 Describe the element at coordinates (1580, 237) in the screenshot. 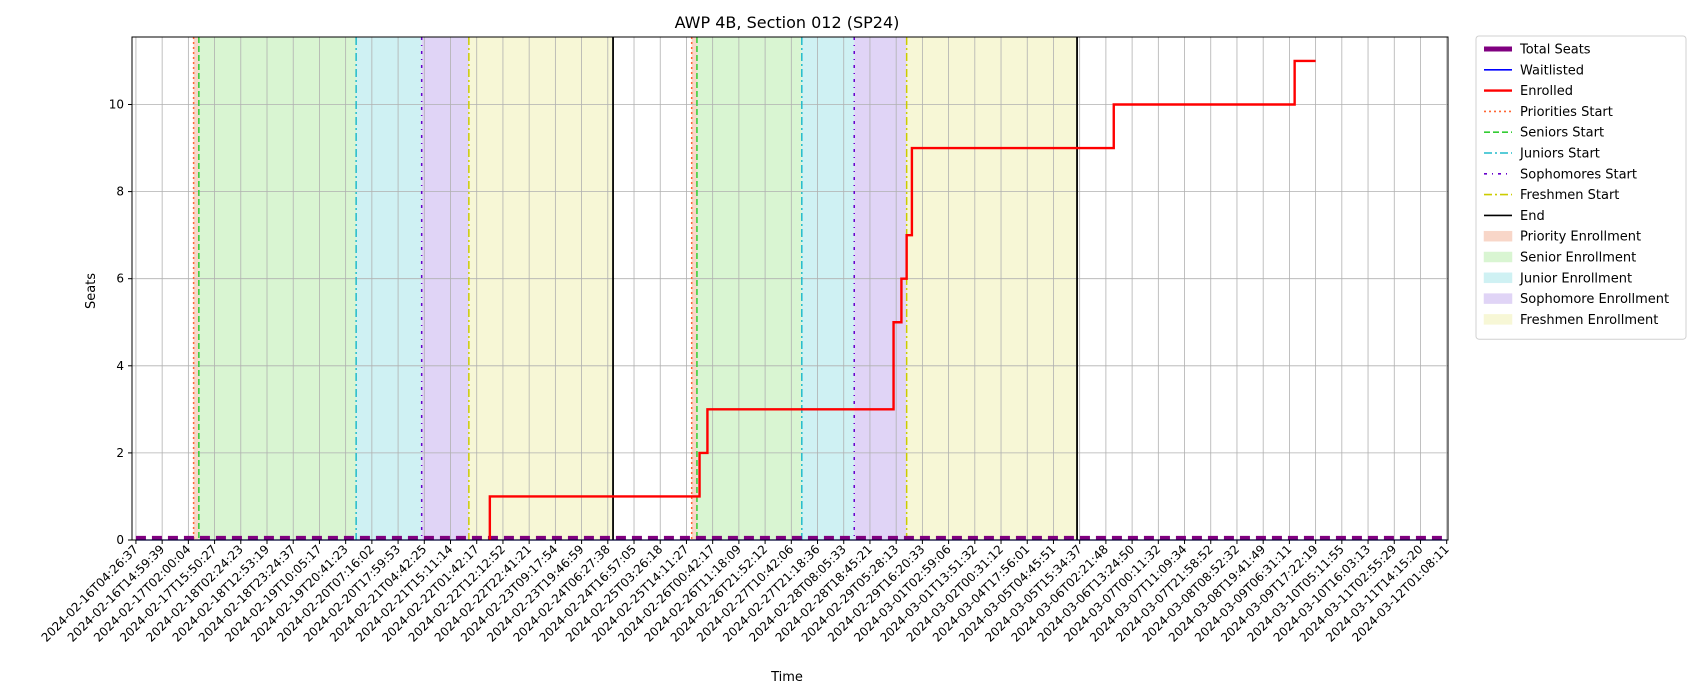

I see `legend-label: Priority Enrollment` at that location.